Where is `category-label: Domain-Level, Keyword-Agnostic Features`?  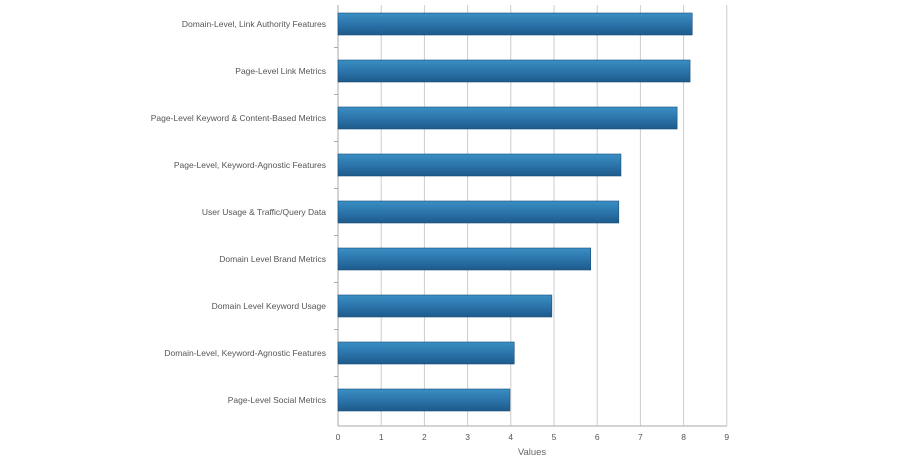 category-label: Domain-Level, Keyword-Agnostic Features is located at coordinates (245, 353).